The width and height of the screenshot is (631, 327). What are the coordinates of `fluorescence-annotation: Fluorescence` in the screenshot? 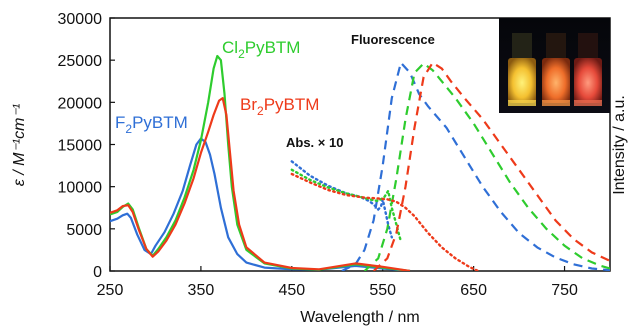 It's located at (393, 39).